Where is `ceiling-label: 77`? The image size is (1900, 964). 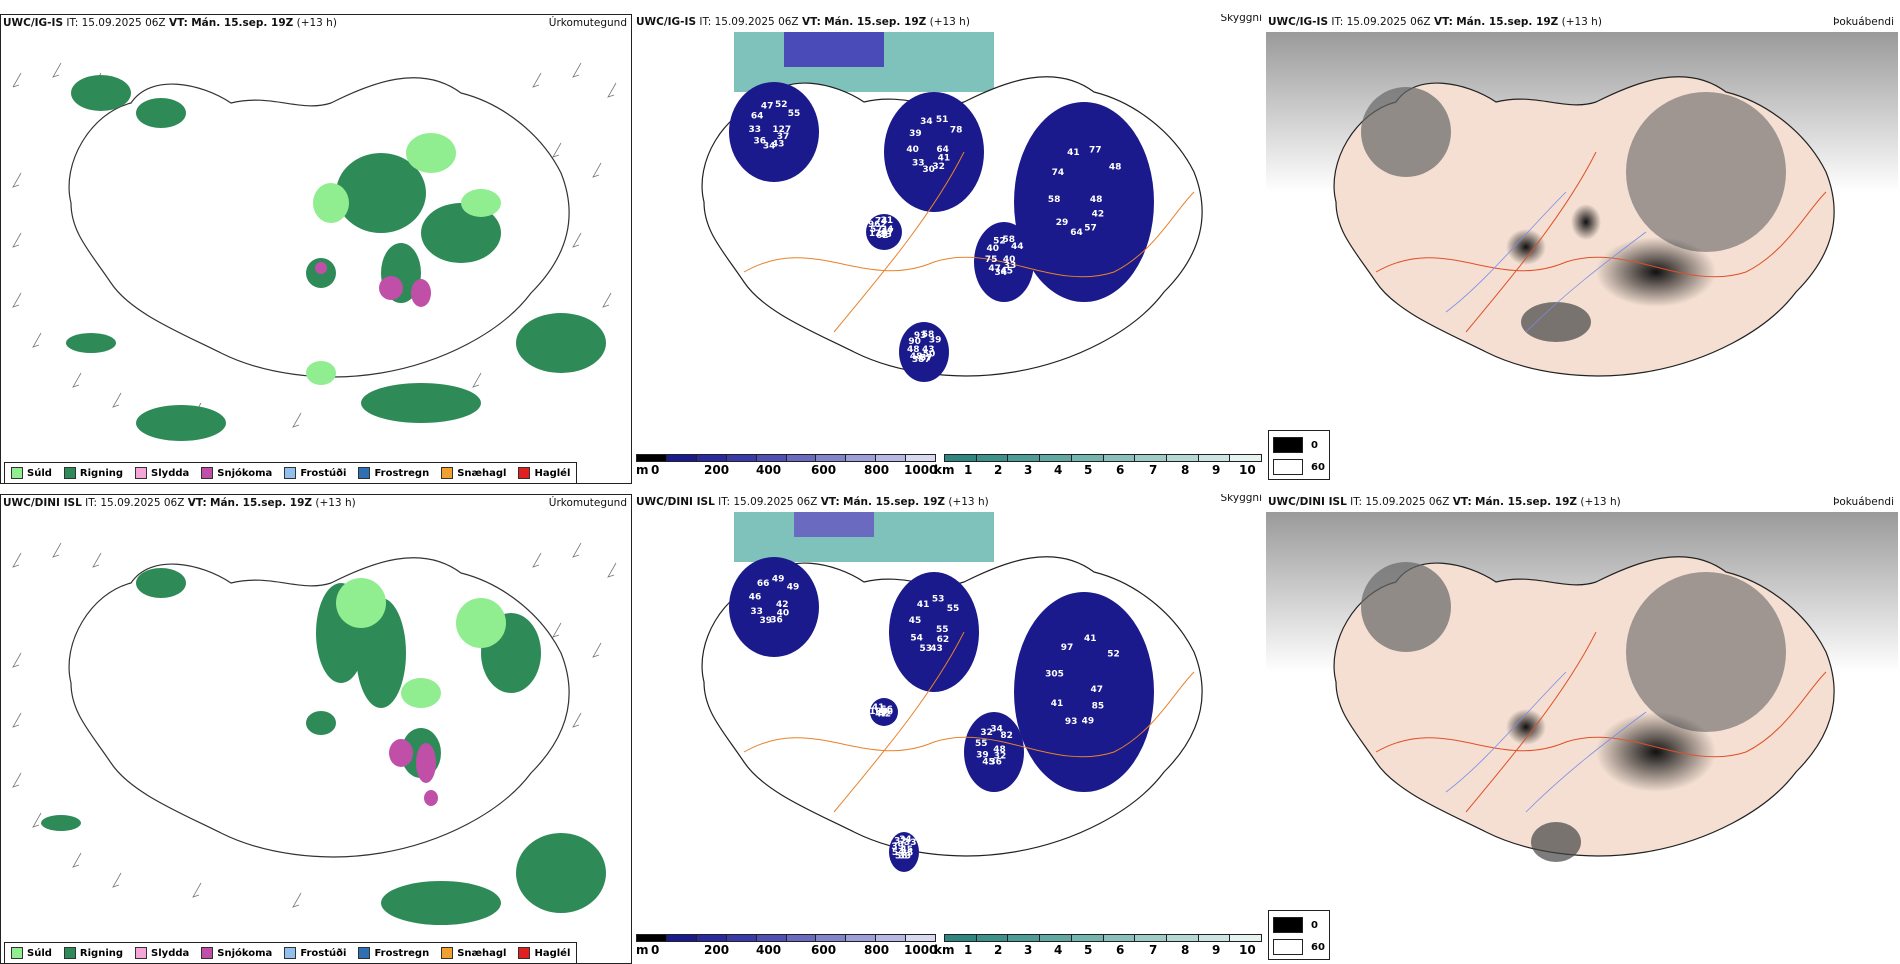 ceiling-label: 77 is located at coordinates (1095, 150).